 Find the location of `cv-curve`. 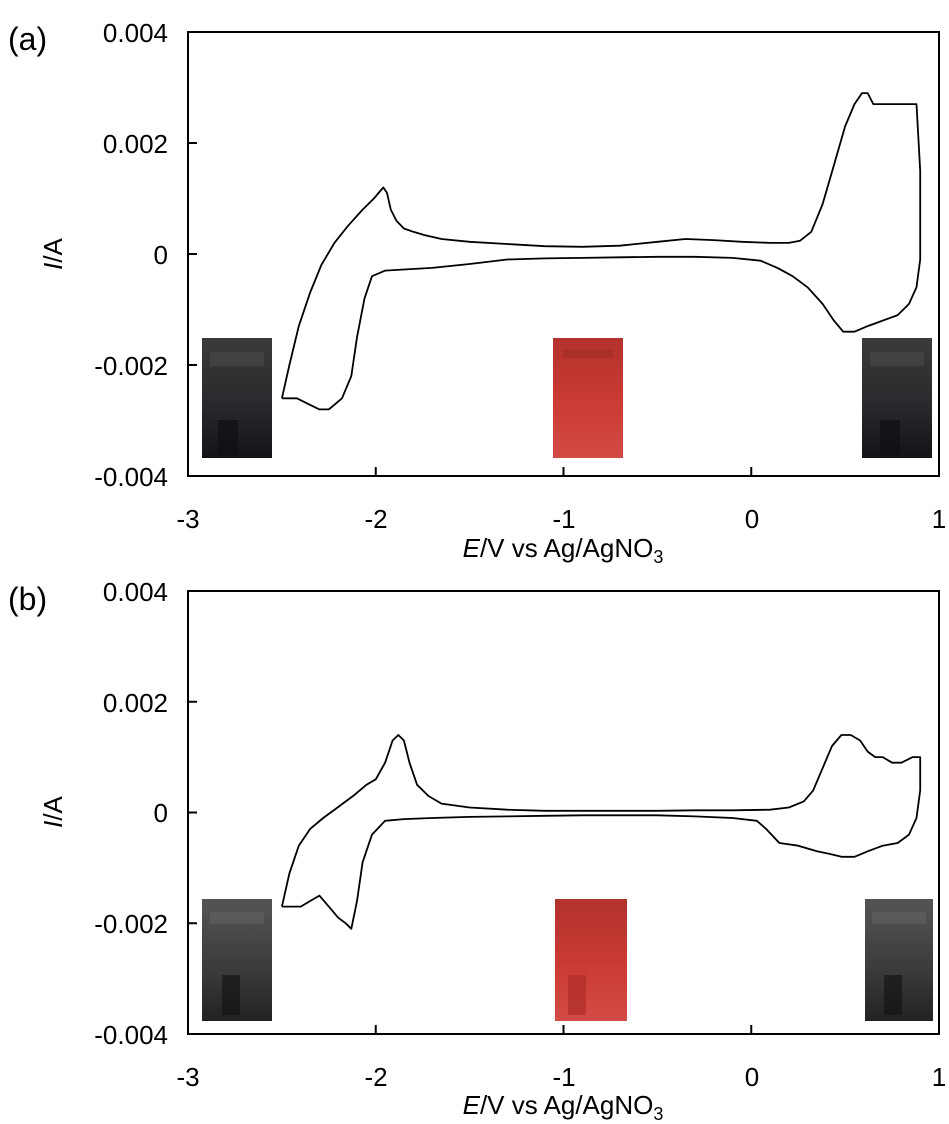

cv-curve is located at coordinates (601, 832).